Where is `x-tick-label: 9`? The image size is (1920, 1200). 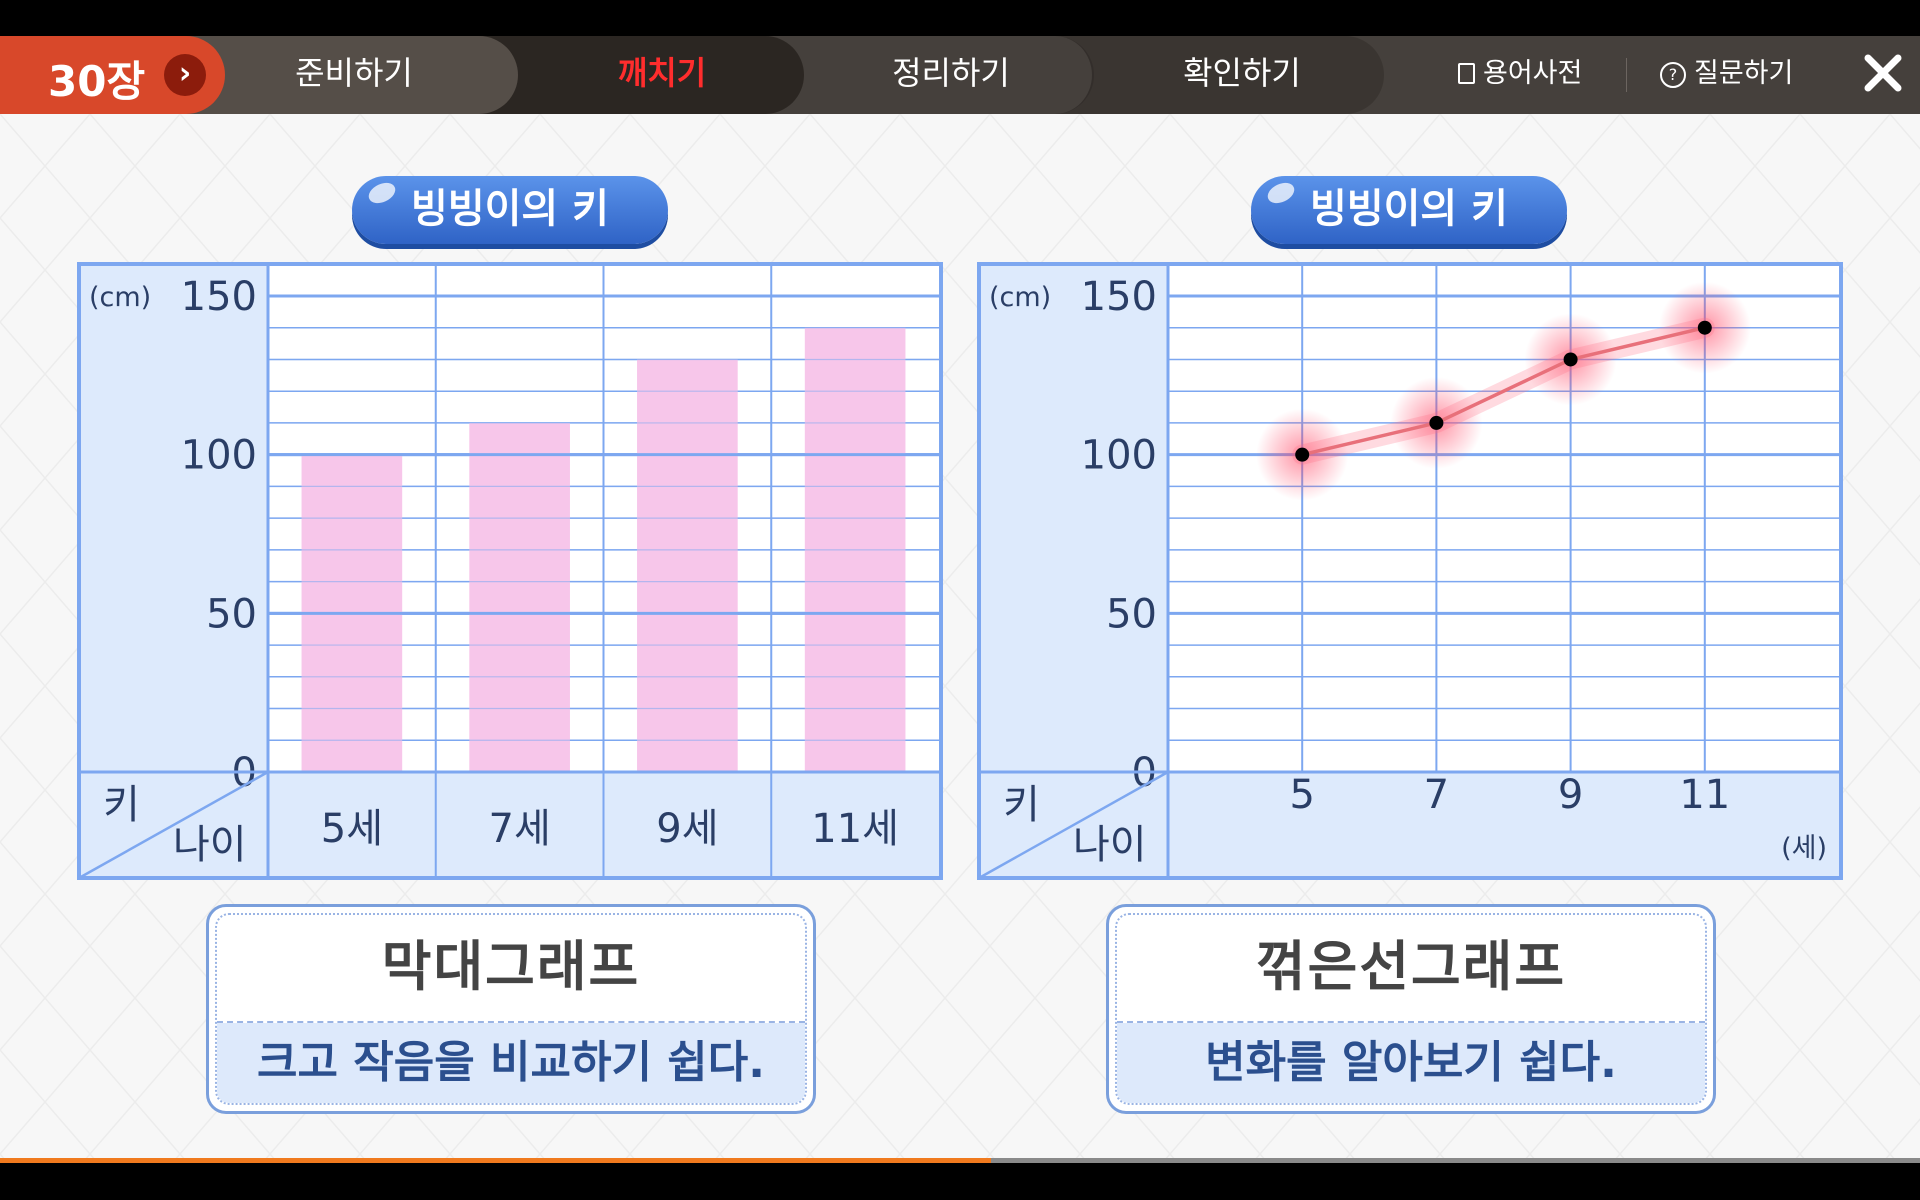
x-tick-label: 9 is located at coordinates (1570, 795).